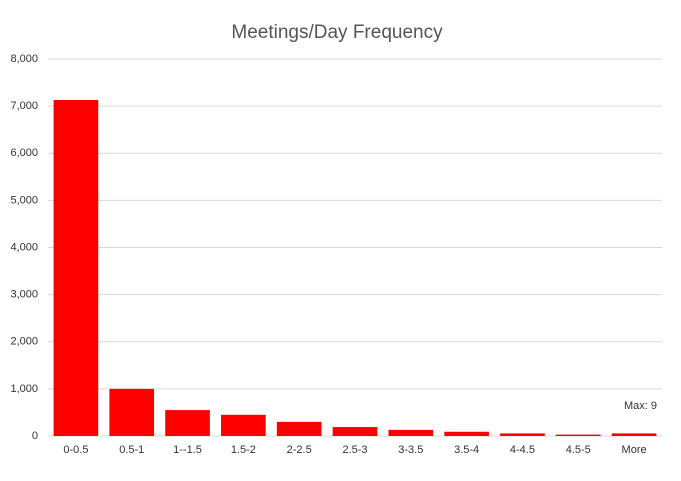  Describe the element at coordinates (131, 450) in the screenshot. I see `x-tick-label: 0.5-1` at that location.